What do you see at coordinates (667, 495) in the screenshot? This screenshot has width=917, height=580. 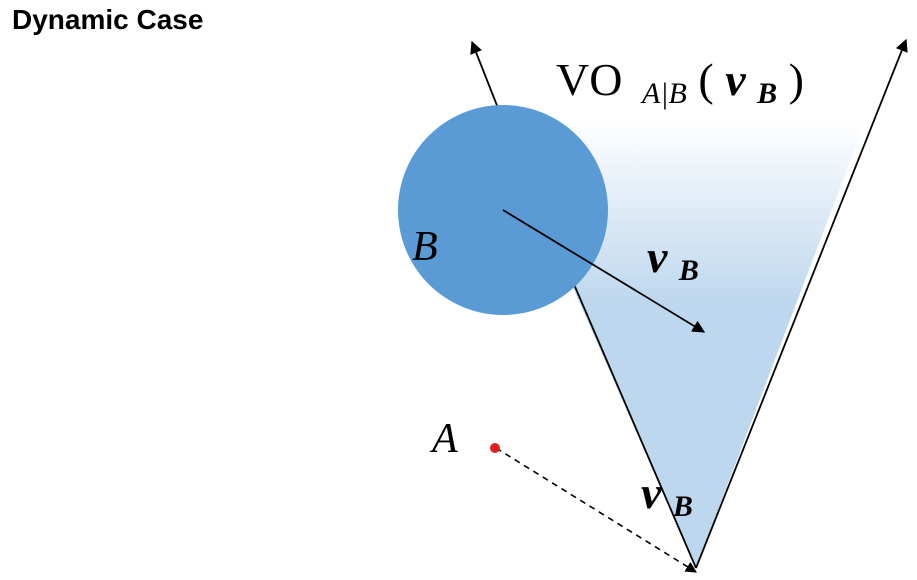 I see `velocity-label-vb-lower: v B` at bounding box center [667, 495].